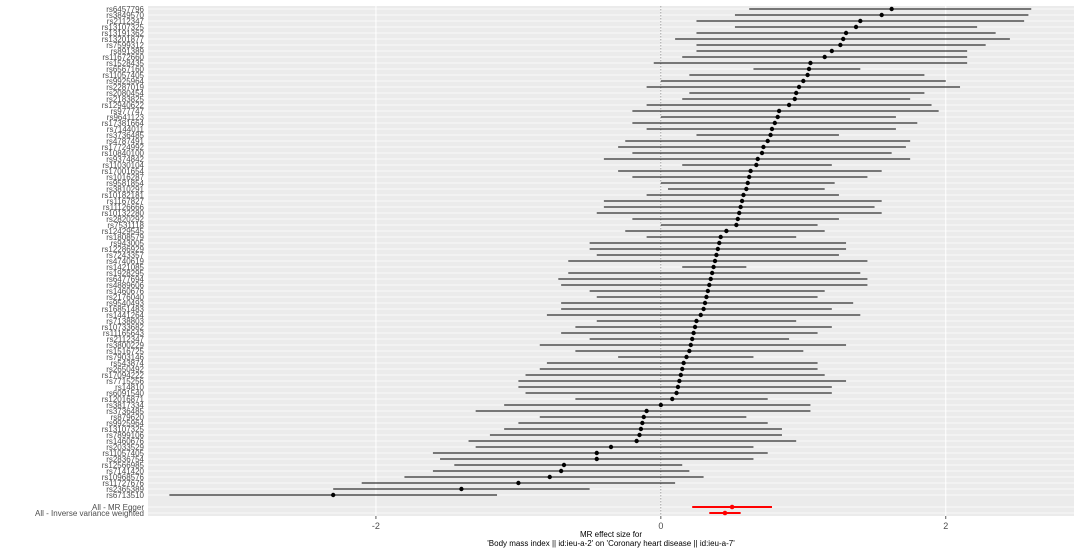 The image size is (1080, 552). I want to click on y-axis-label: rs7903146, so click(125, 357).